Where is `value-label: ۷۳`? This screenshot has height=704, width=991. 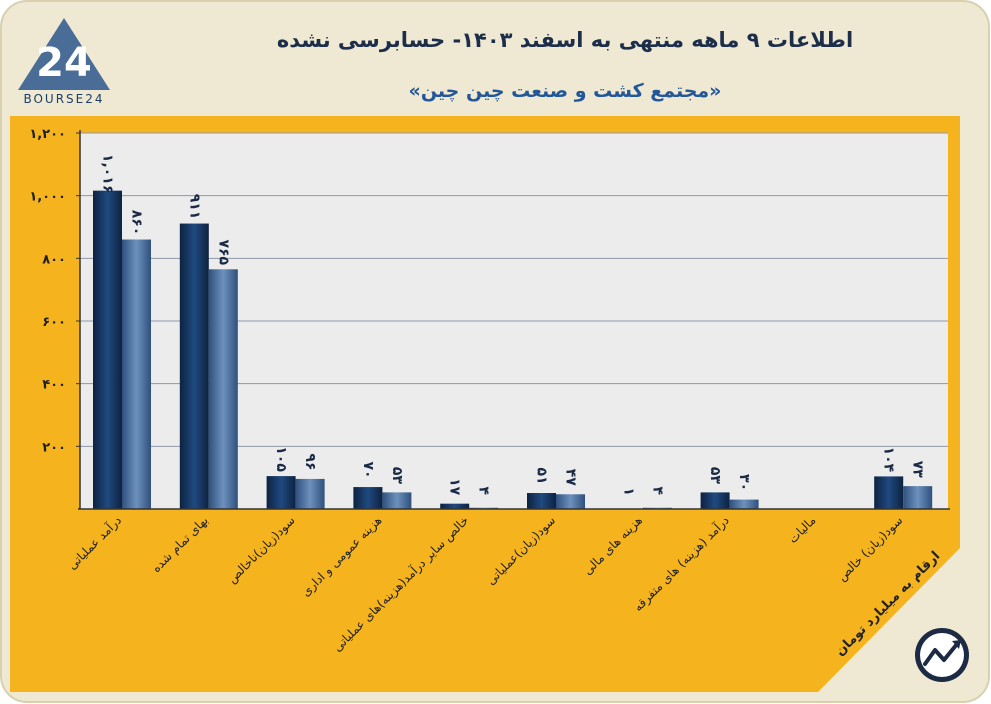 value-label: ۷۳ is located at coordinates (918, 470).